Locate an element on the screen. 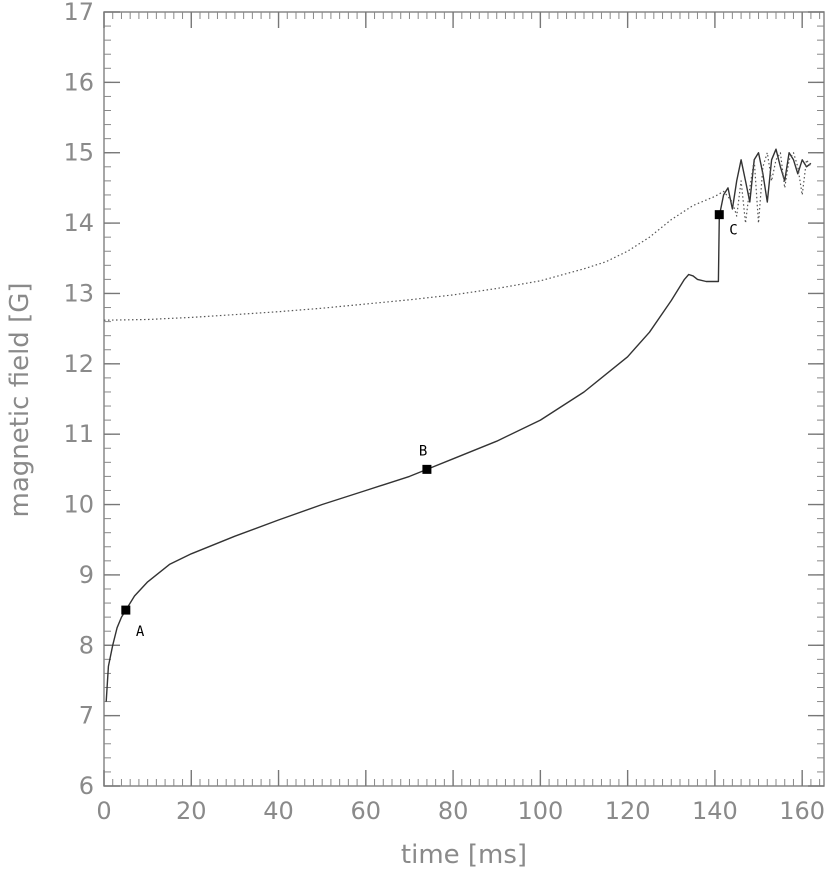 The width and height of the screenshot is (830, 874). x-tick-label: 100 is located at coordinates (540, 811).